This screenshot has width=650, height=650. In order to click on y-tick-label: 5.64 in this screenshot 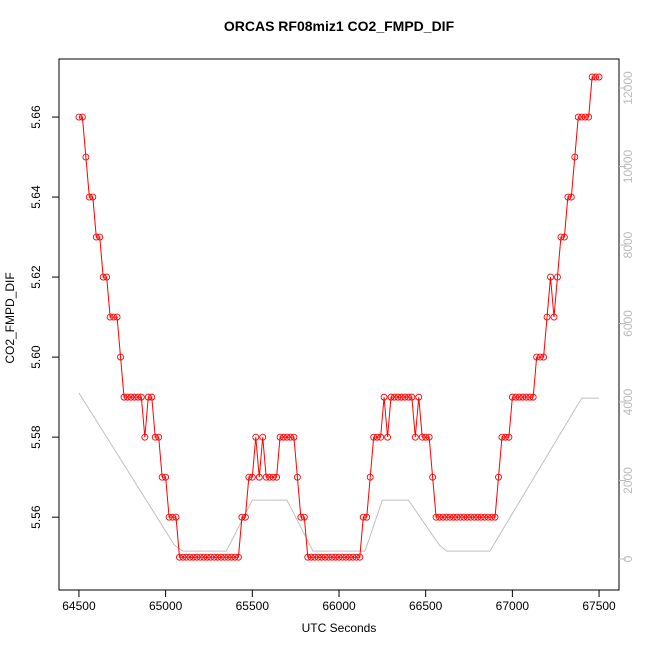, I will do `click(36, 197)`.